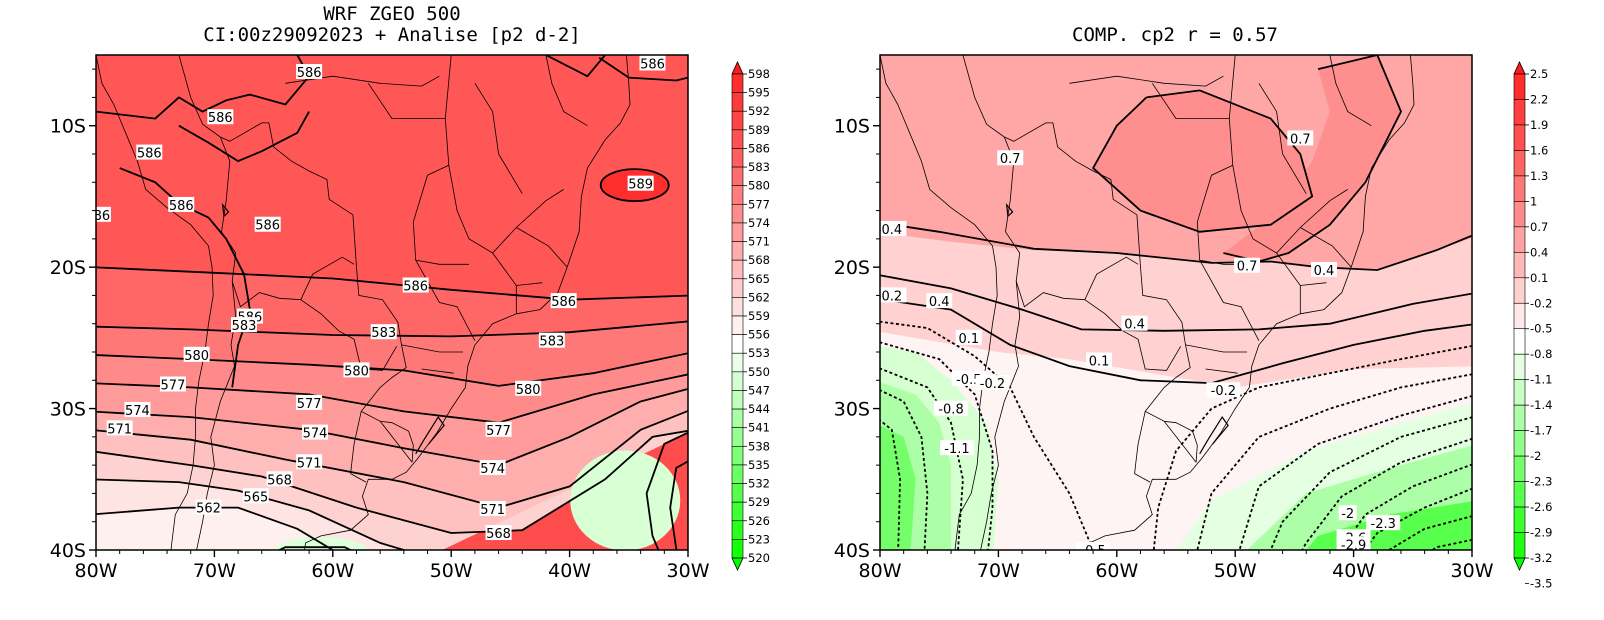 The image size is (1604, 620). I want to click on right-contour-label: -2.3, so click(1383, 524).